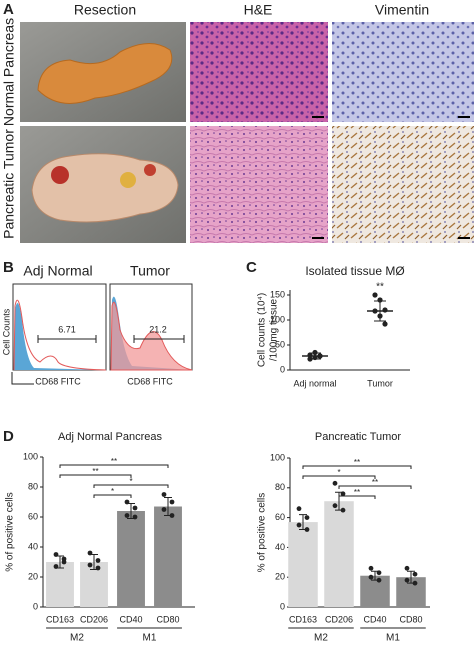  What do you see at coordinates (314, 383) in the screenshot?
I see `x-tick-label: Adj normal` at bounding box center [314, 383].